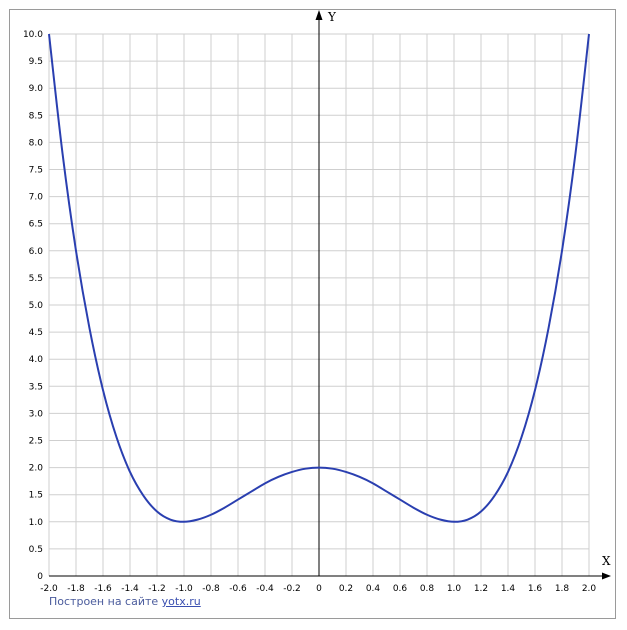 The height and width of the screenshot is (630, 627). I want to click on x-tick-label: -1.8, so click(76, 589).